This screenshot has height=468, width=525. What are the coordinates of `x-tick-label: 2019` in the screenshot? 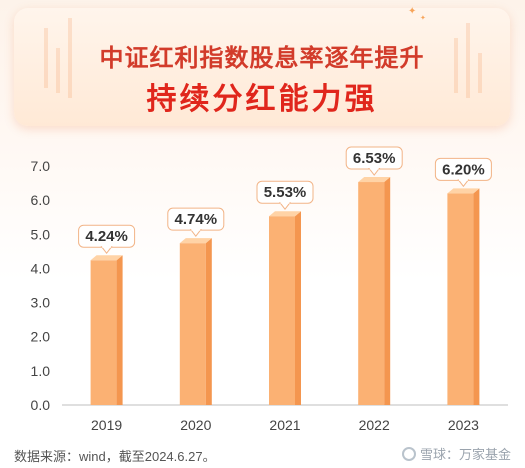 It's located at (106, 425).